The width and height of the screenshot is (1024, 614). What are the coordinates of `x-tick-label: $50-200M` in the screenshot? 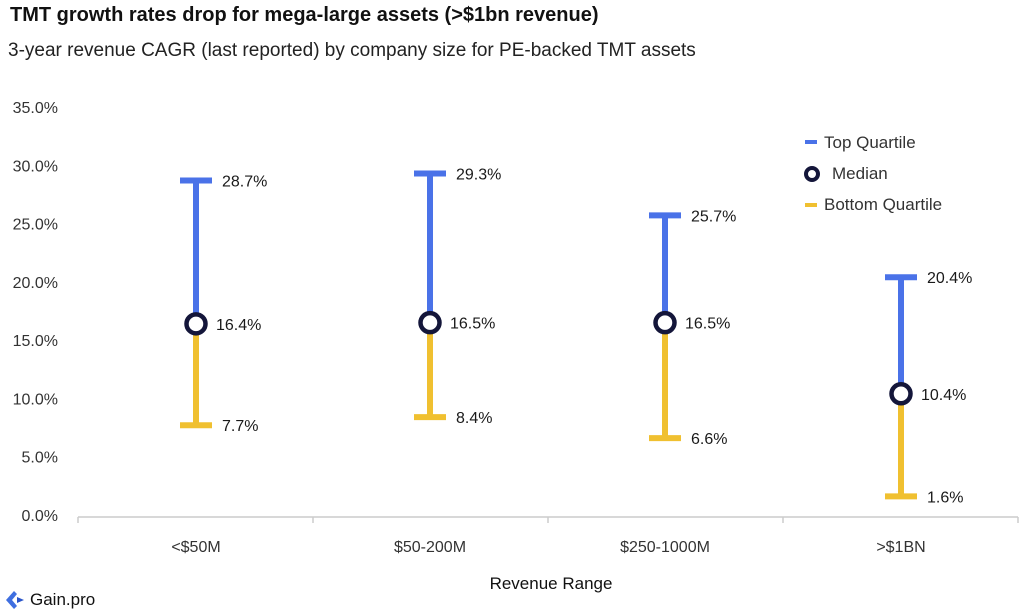 It's located at (430, 547).